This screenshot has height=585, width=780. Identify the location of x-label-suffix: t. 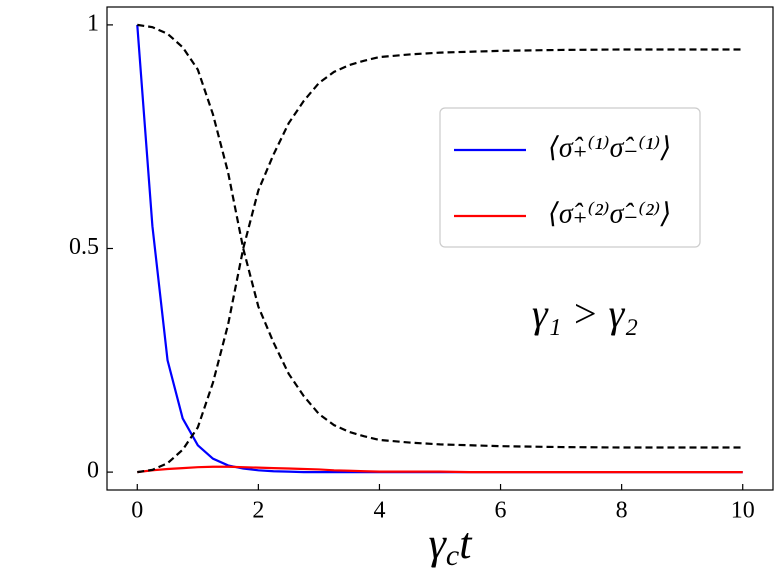
(466, 543).